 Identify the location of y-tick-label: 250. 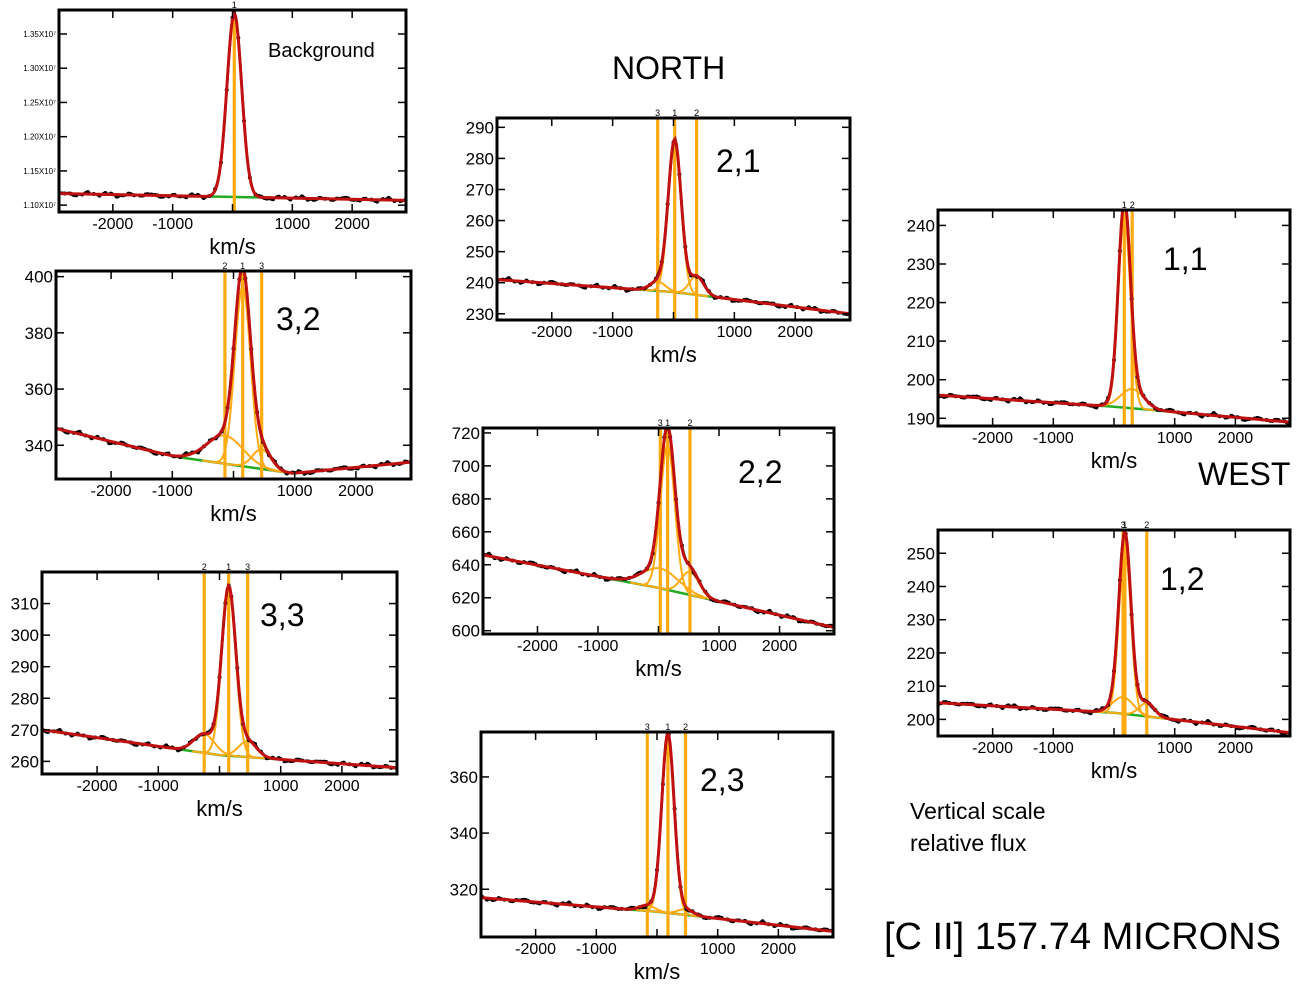
(921, 553).